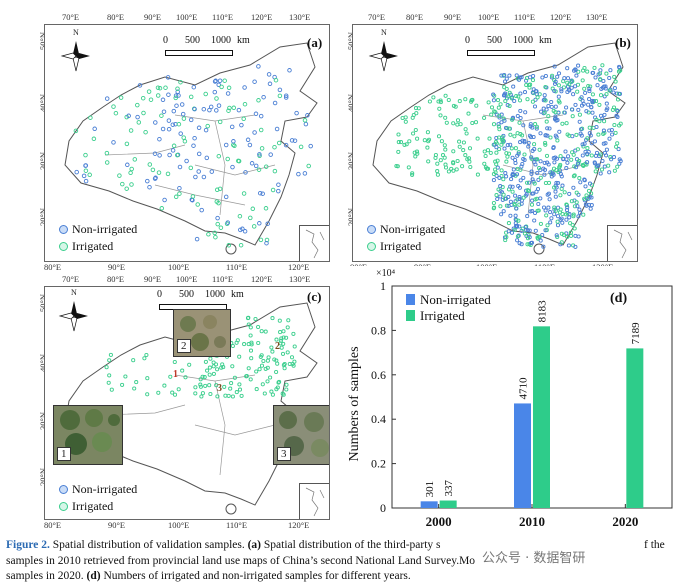 The height and width of the screenshot is (587, 689). What do you see at coordinates (88, 435) in the screenshot?
I see `satellite-photo-1: 1` at bounding box center [88, 435].